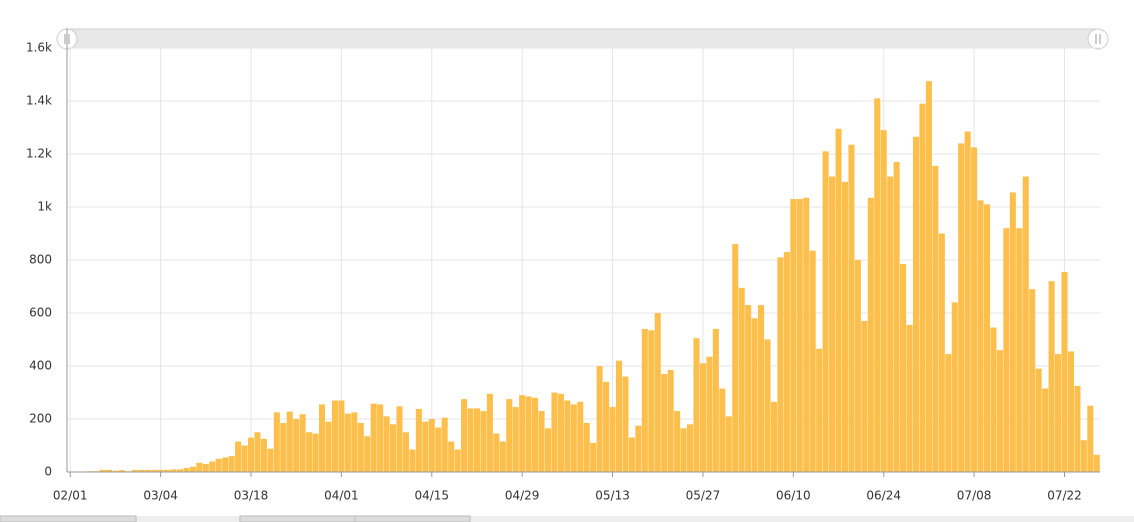  I want to click on y-tick-label: 1k, so click(44, 207).